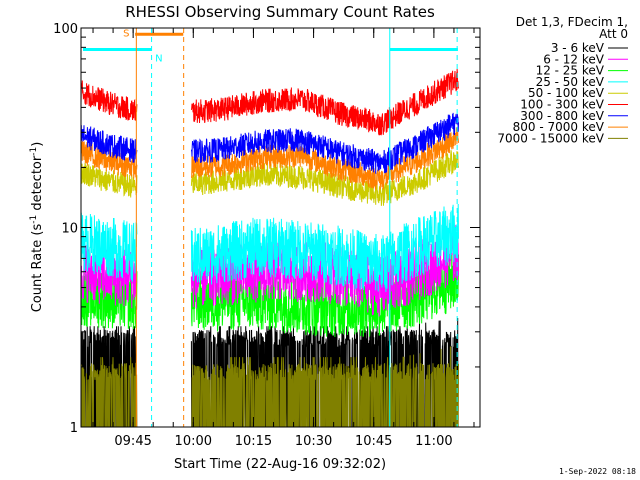  Describe the element at coordinates (37, 144) in the screenshot. I see `y-axis-label-end: )` at that location.